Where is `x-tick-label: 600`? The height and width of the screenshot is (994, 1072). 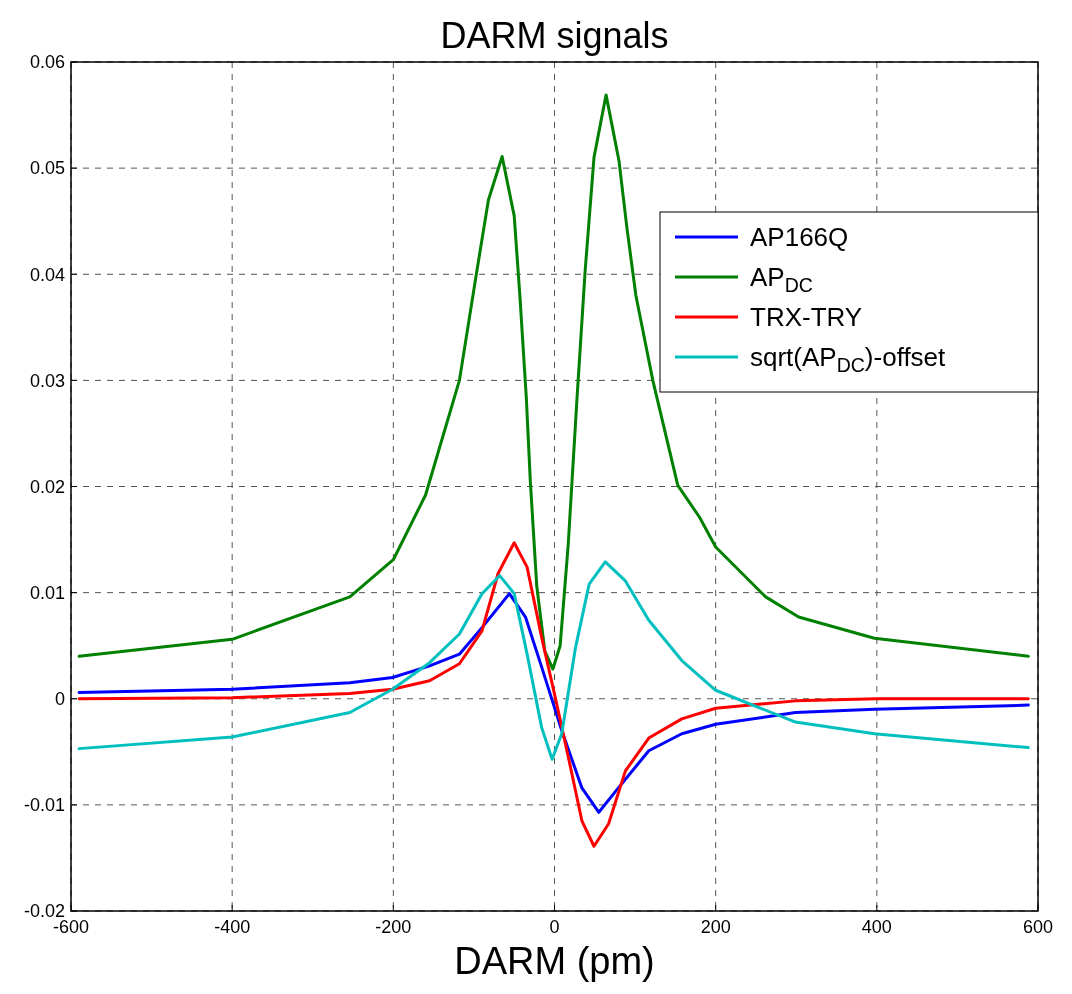 x-tick-label: 600 is located at coordinates (1038, 927).